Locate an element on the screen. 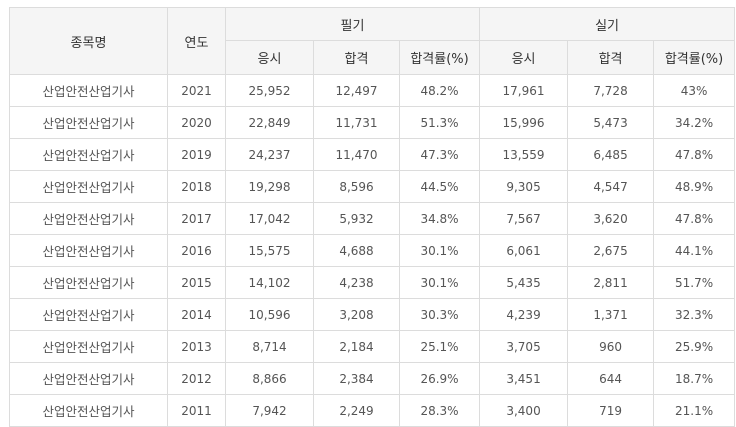 The image size is (736, 427). cell-practical-rate: 18.7% is located at coordinates (694, 378).